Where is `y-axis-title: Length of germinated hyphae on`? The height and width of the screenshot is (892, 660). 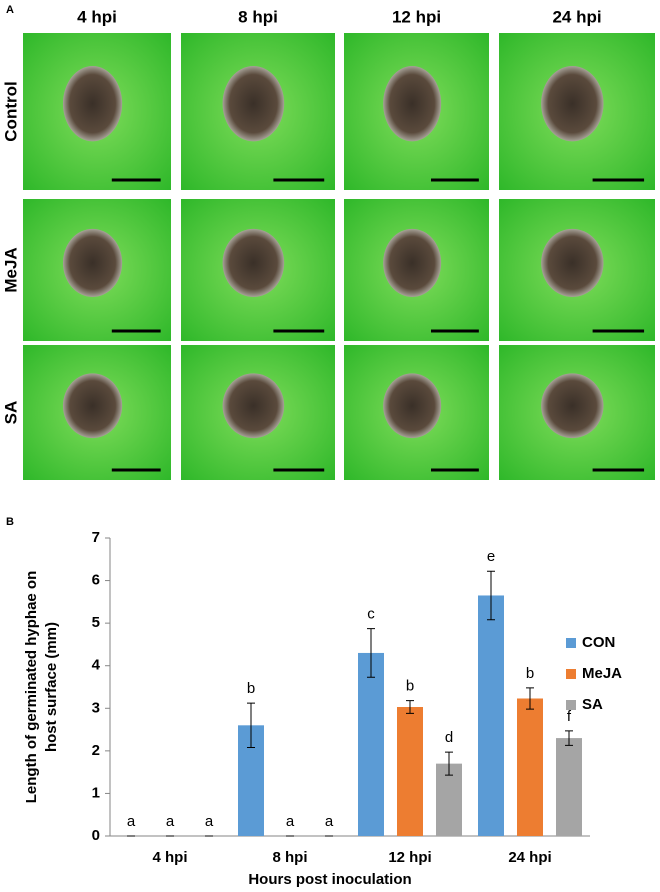
y-axis-title: Length of germinated hyphae on is located at coordinates (31, 687).